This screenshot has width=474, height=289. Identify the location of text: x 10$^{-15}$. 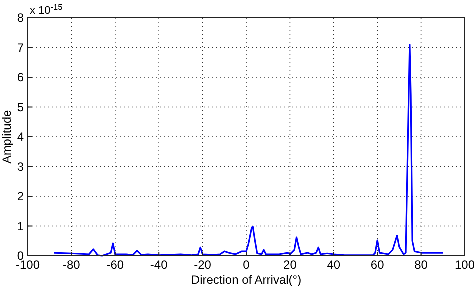
(47, 9).